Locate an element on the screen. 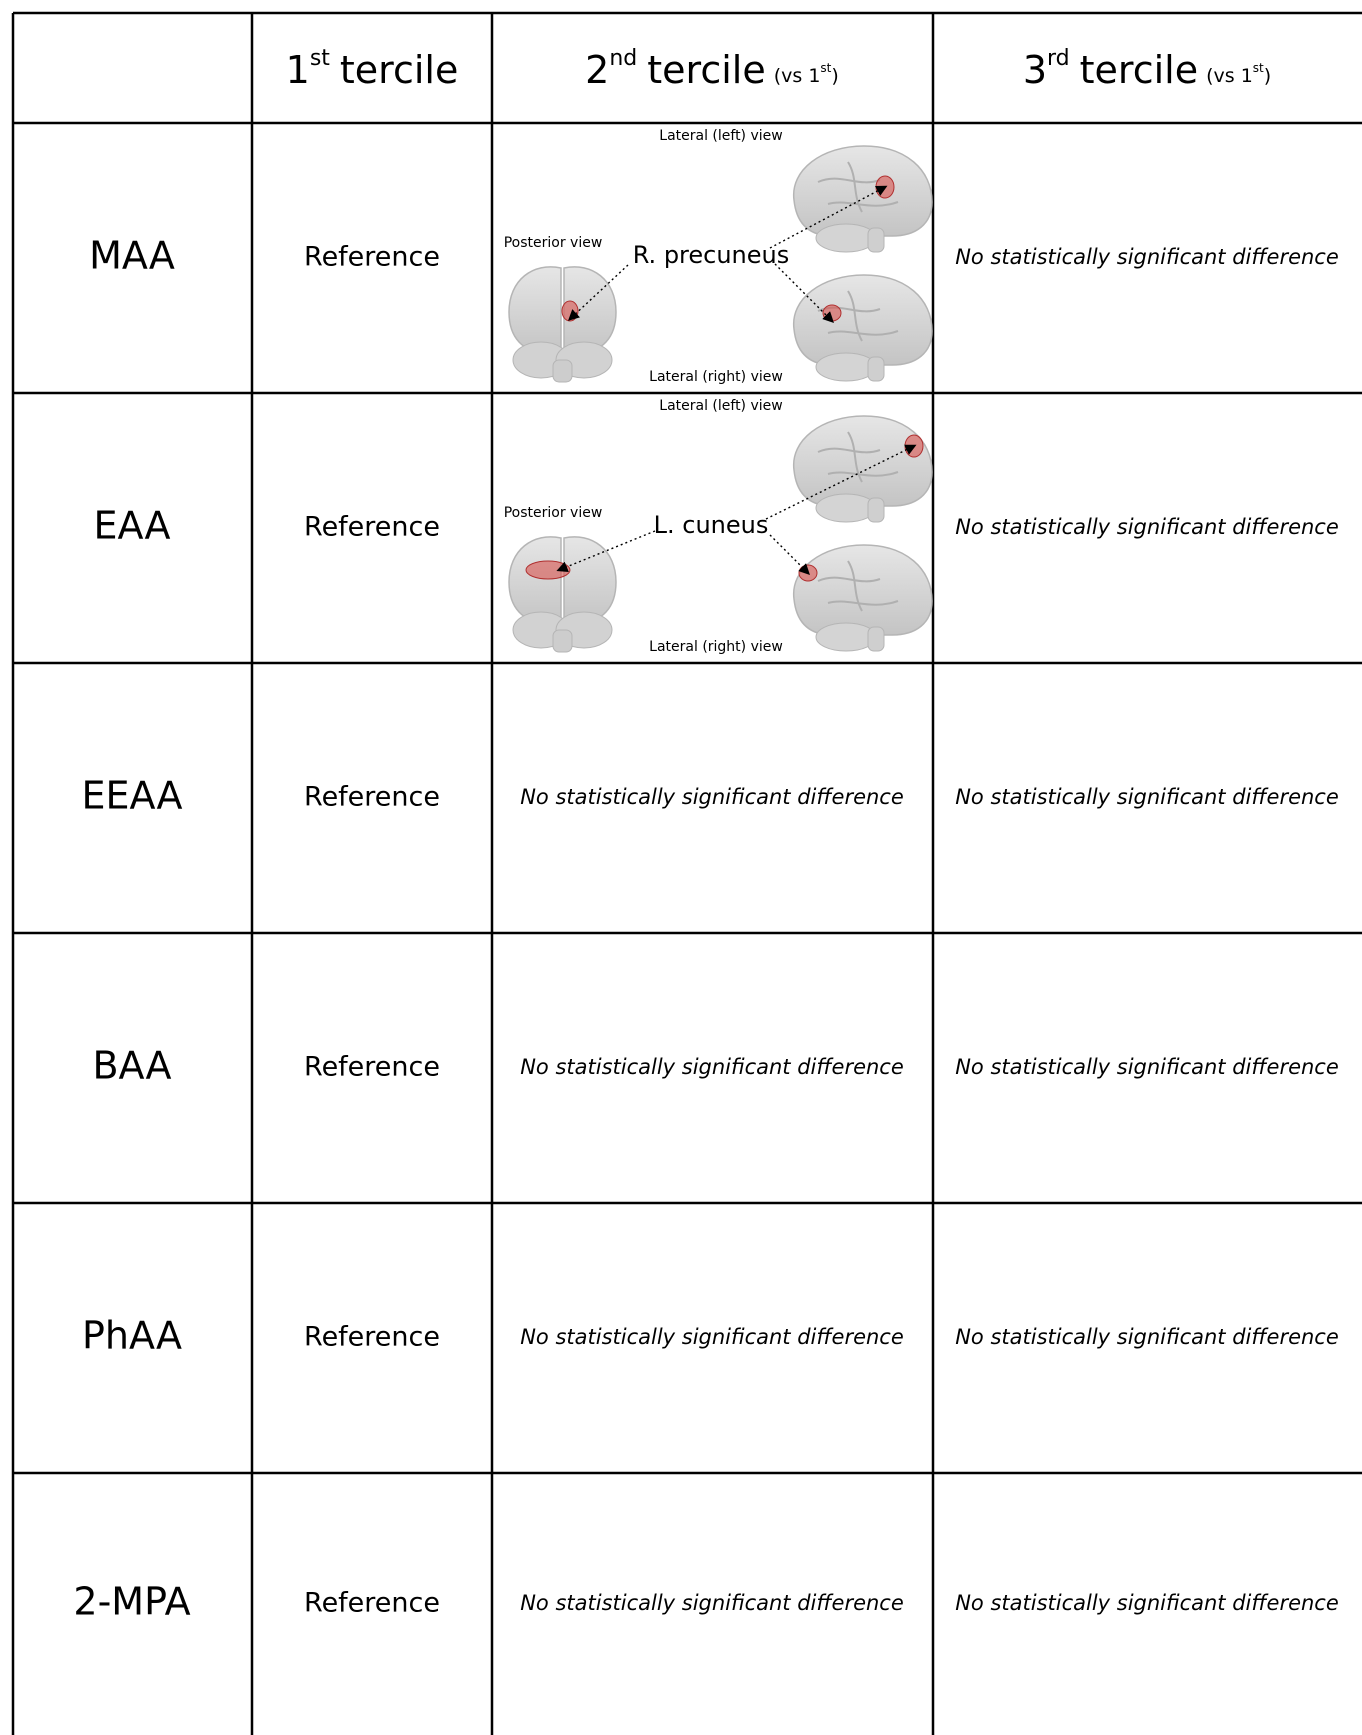 The image size is (1362, 1735). row-name: MAA is located at coordinates (132, 256).